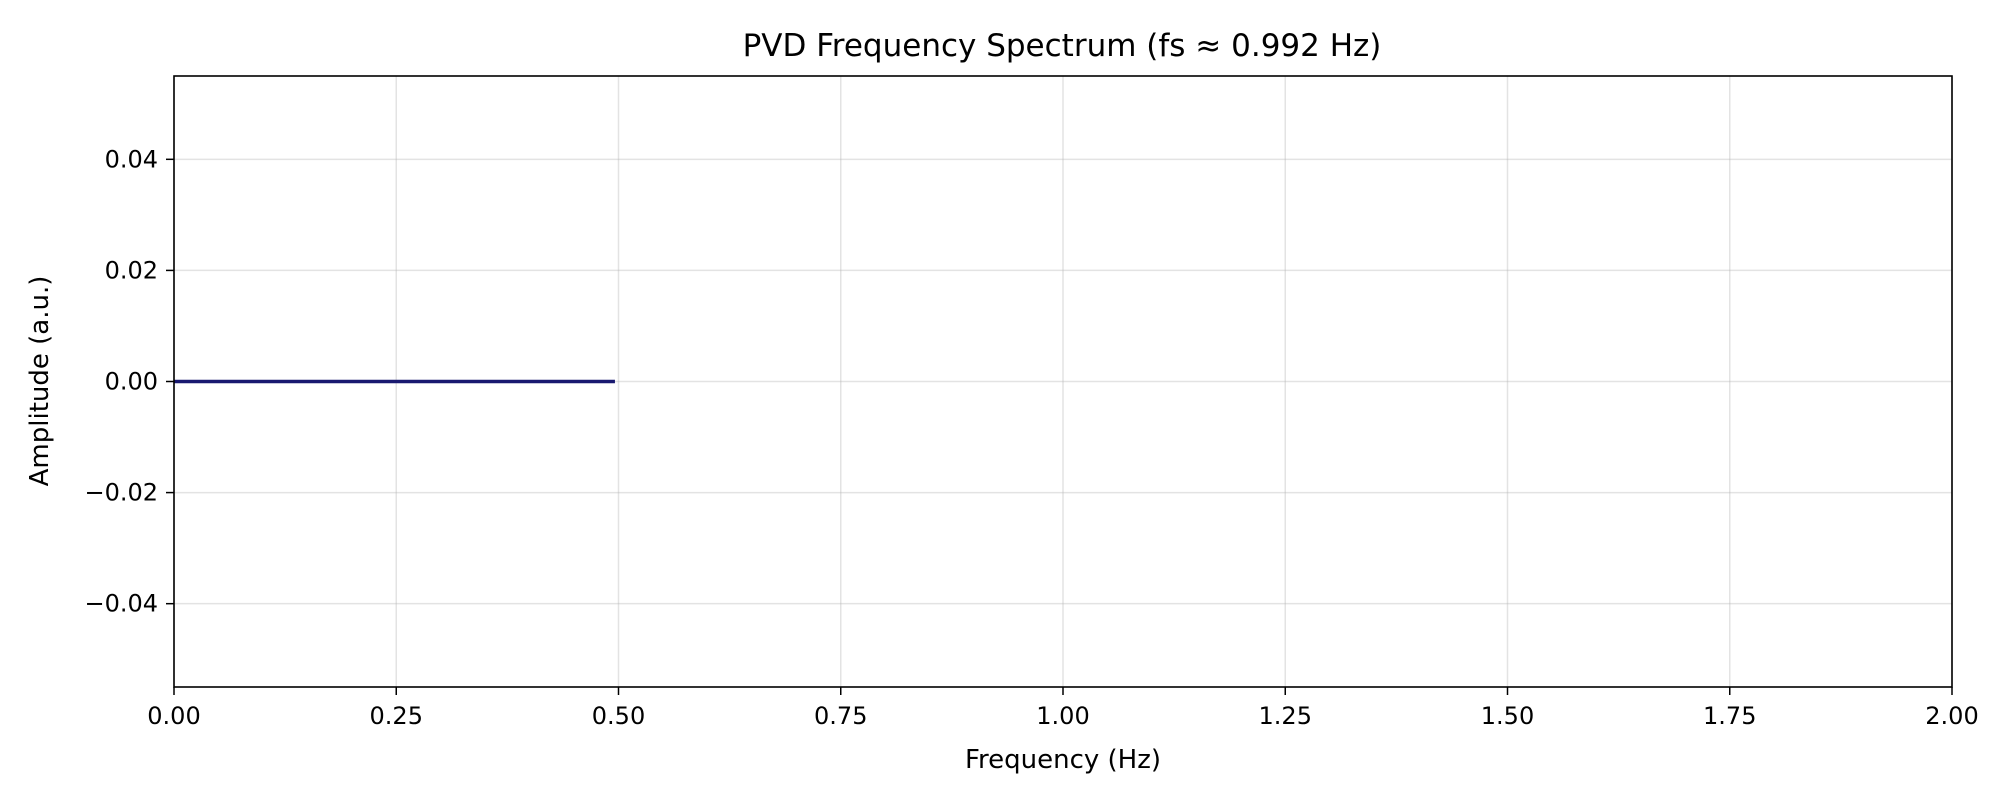 Image resolution: width=2000 pixels, height=800 pixels. I want to click on x-tick-label: 1.00, so click(1062, 716).